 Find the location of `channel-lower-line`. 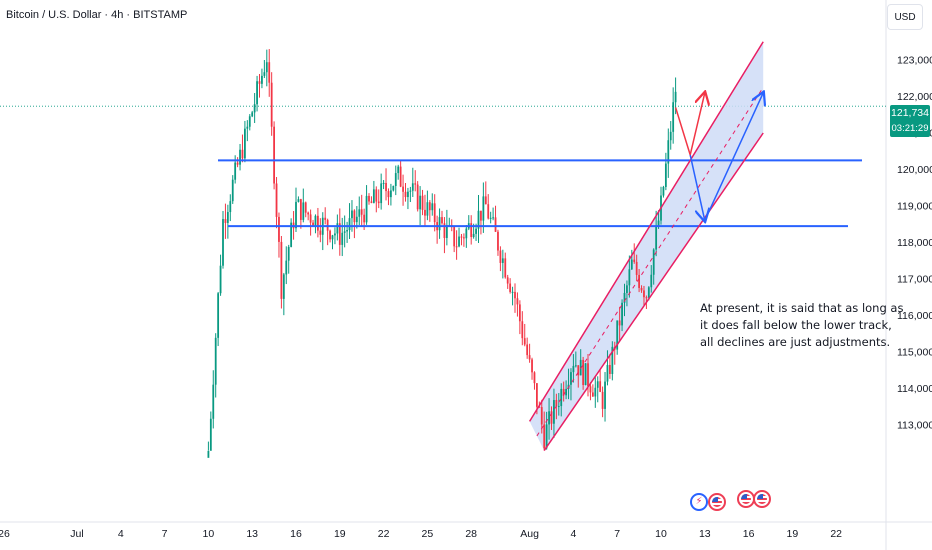

channel-lower-line is located at coordinates (653, 291).